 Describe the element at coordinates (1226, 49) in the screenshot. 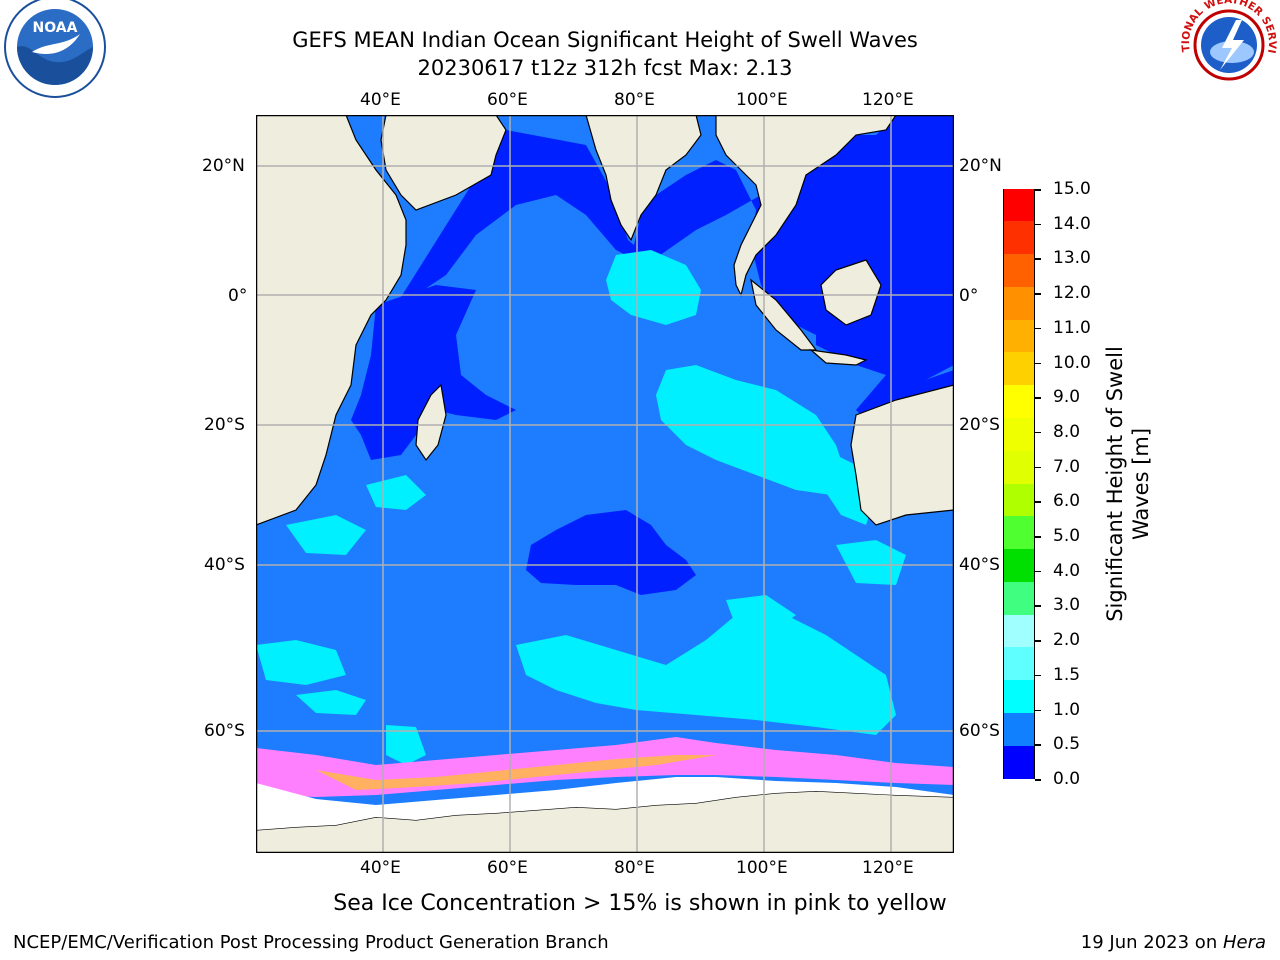

I see `nws-logo: NATIONAL WEATHER SERVICE` at that location.